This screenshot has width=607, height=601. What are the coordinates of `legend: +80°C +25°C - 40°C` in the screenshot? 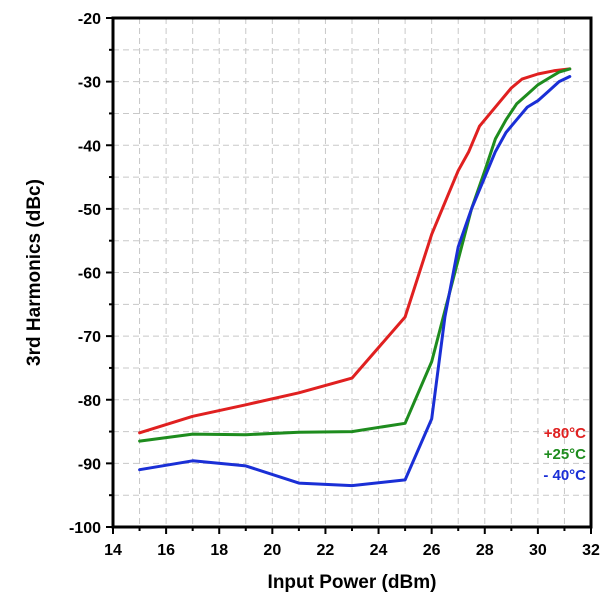 It's located at (564, 454).